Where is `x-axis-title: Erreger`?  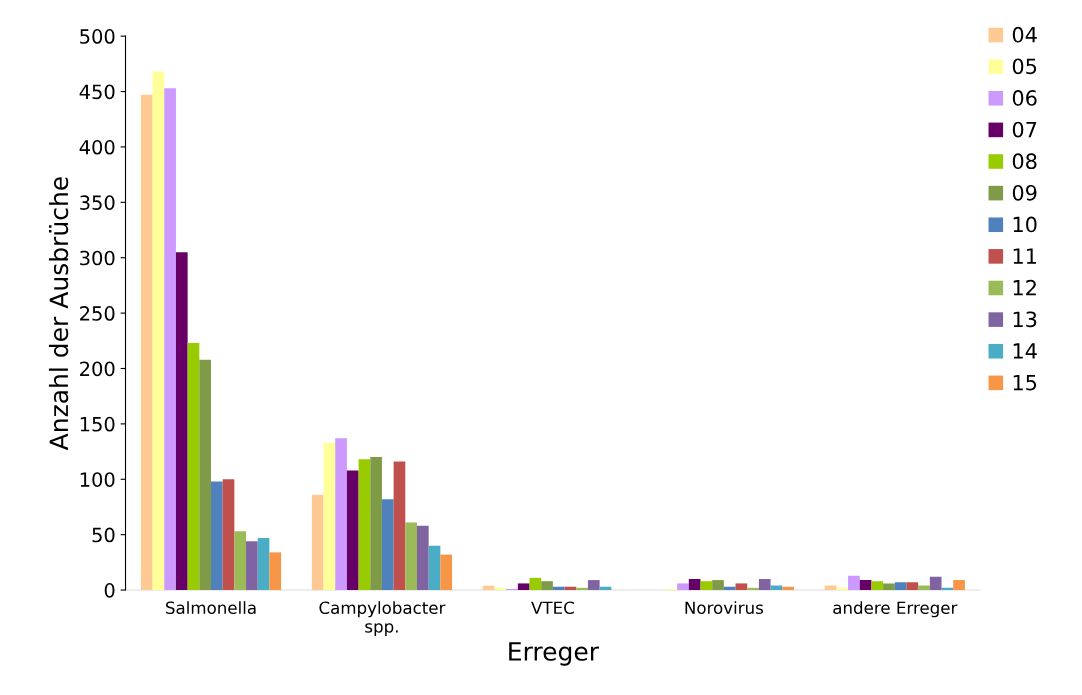
x-axis-title: Erreger is located at coordinates (554, 654).